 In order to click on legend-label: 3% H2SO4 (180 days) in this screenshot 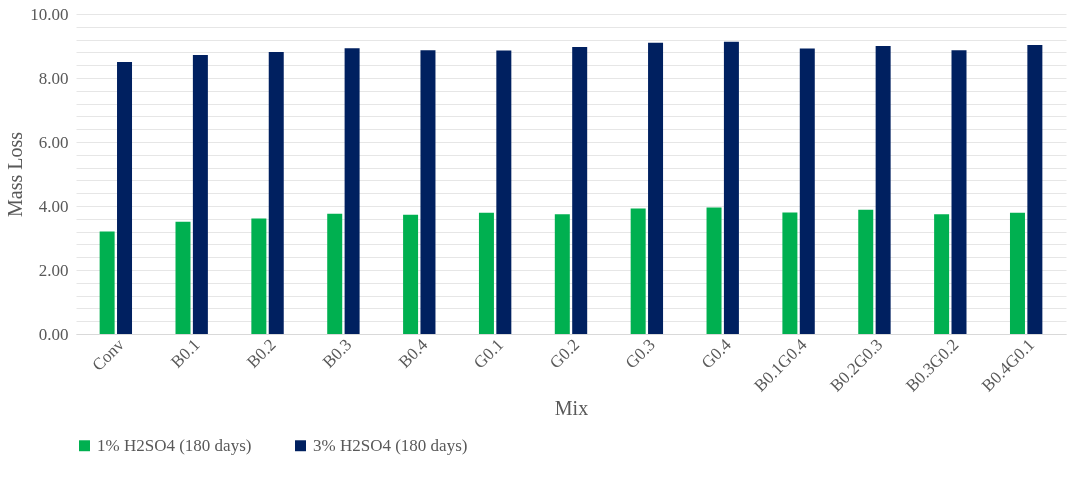, I will do `click(390, 445)`.